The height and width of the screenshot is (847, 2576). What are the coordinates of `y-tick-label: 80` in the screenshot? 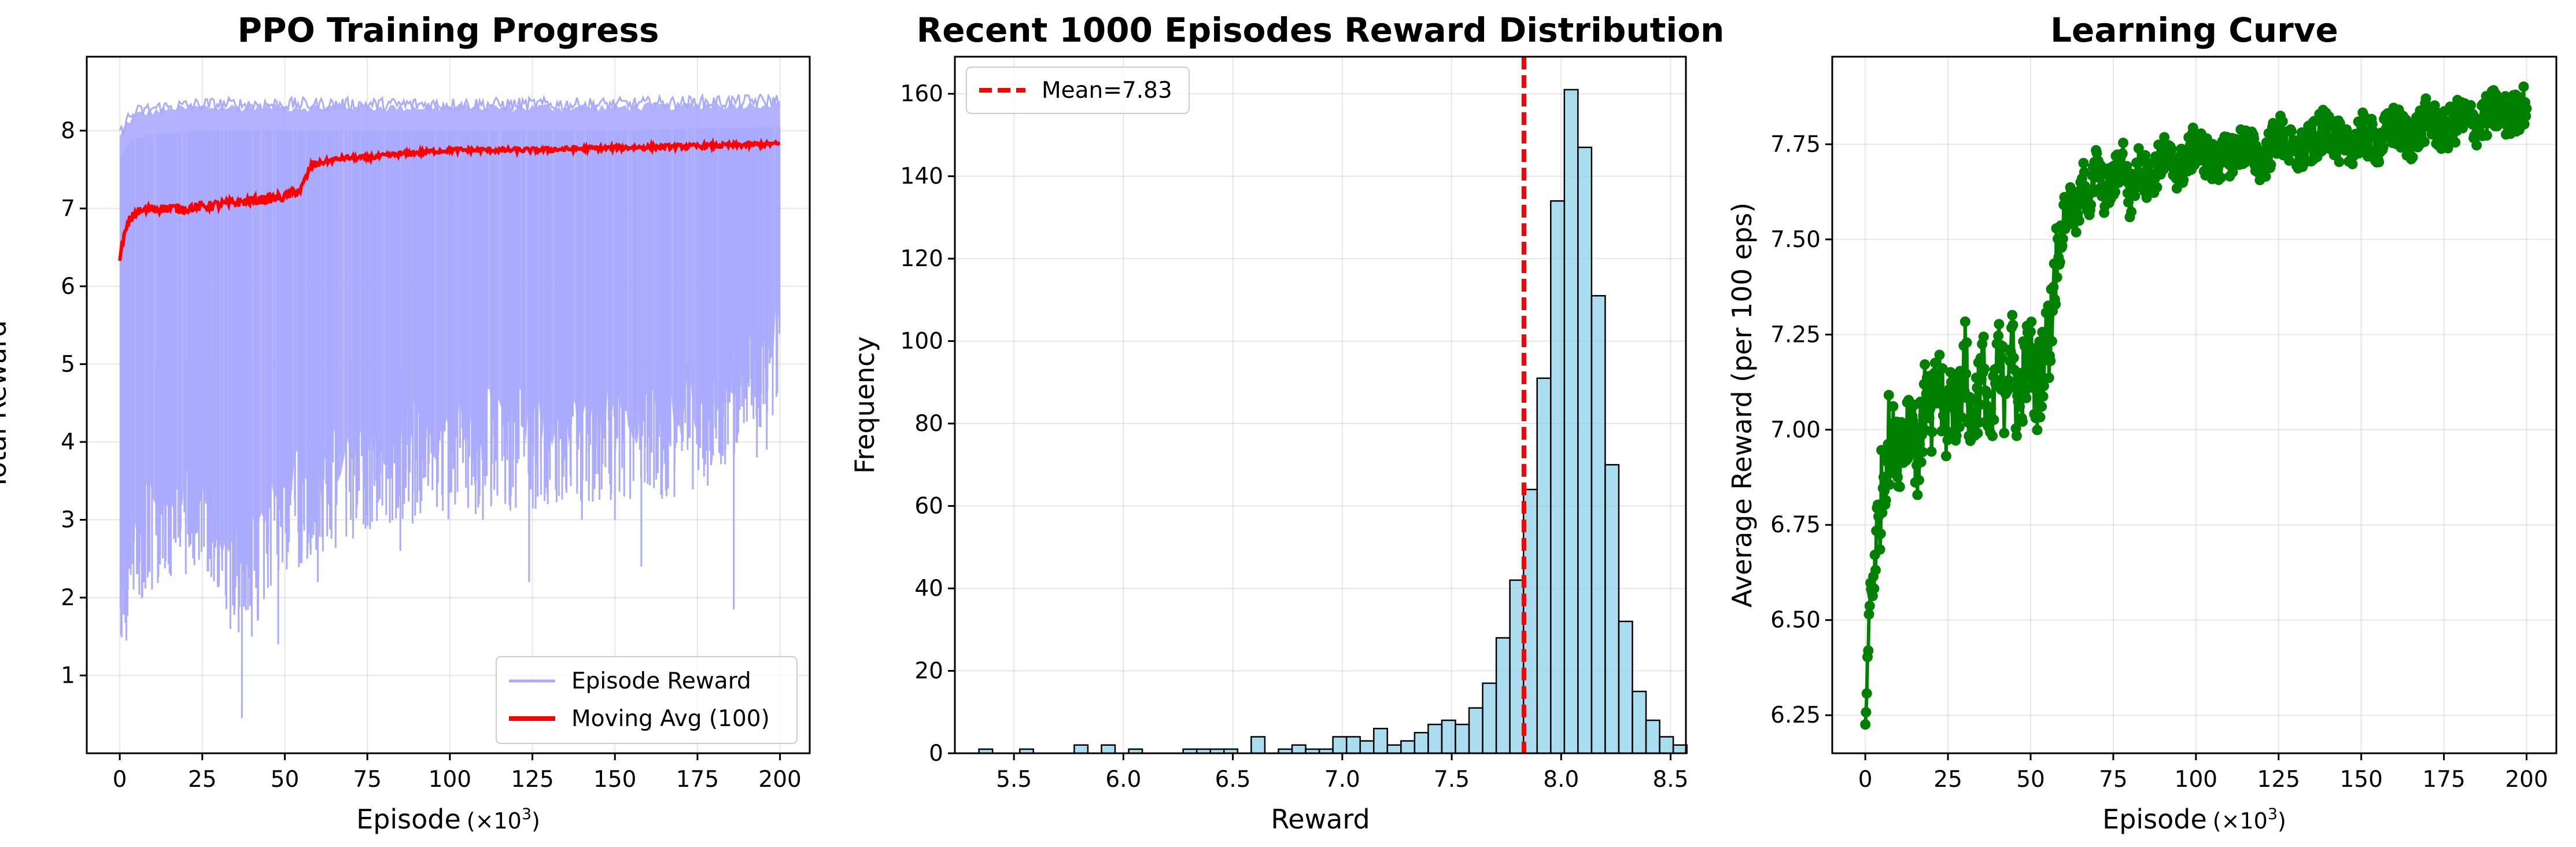 It's located at (928, 424).